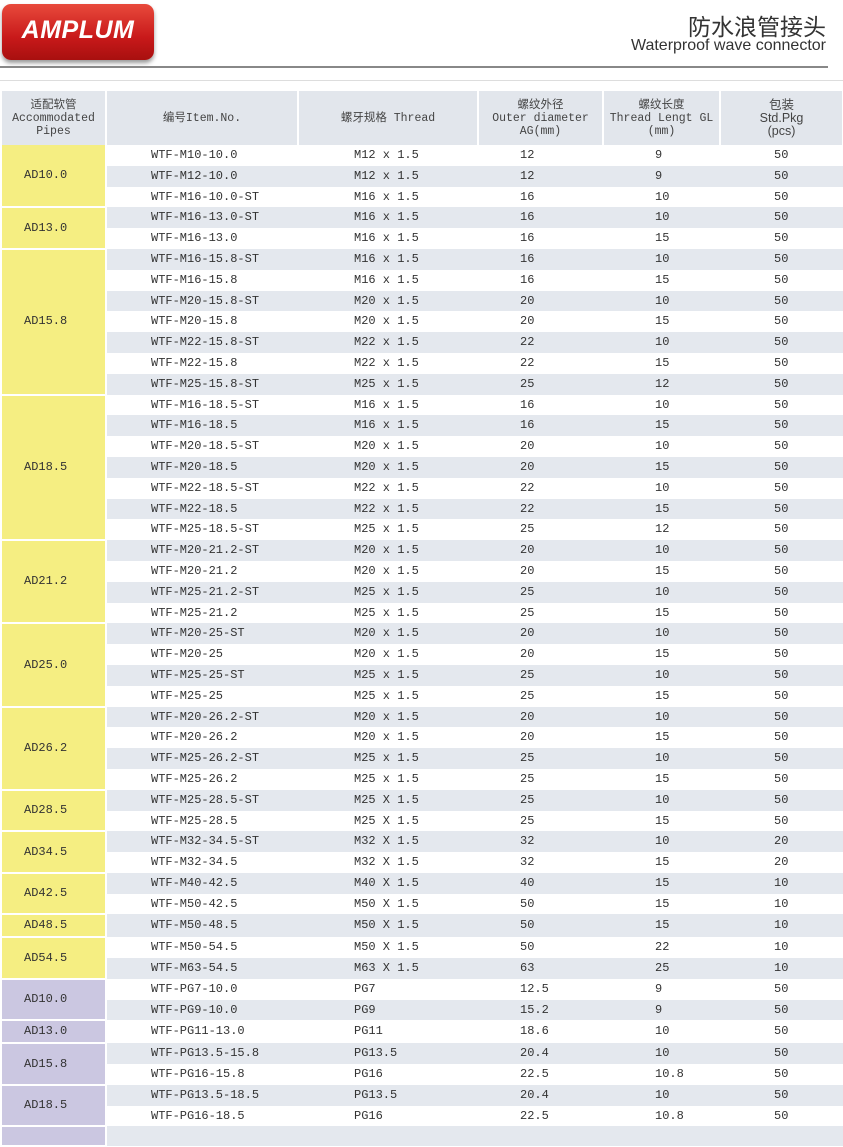 The height and width of the screenshot is (1147, 843). What do you see at coordinates (386, 820) in the screenshot?
I see `thread-cell: M25 X 1.5` at bounding box center [386, 820].